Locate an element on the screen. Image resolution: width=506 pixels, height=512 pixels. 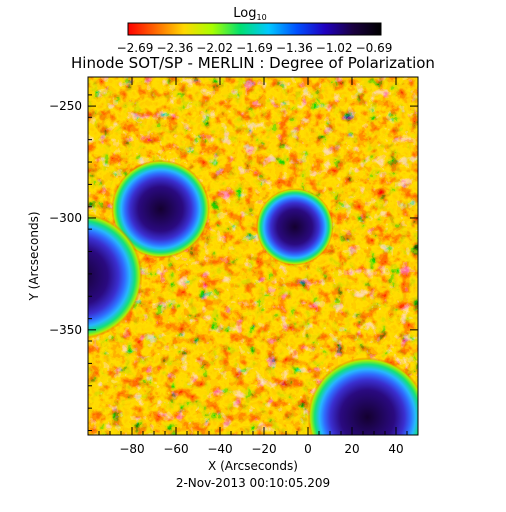
x-tick-label: −40 is located at coordinates (219, 449).